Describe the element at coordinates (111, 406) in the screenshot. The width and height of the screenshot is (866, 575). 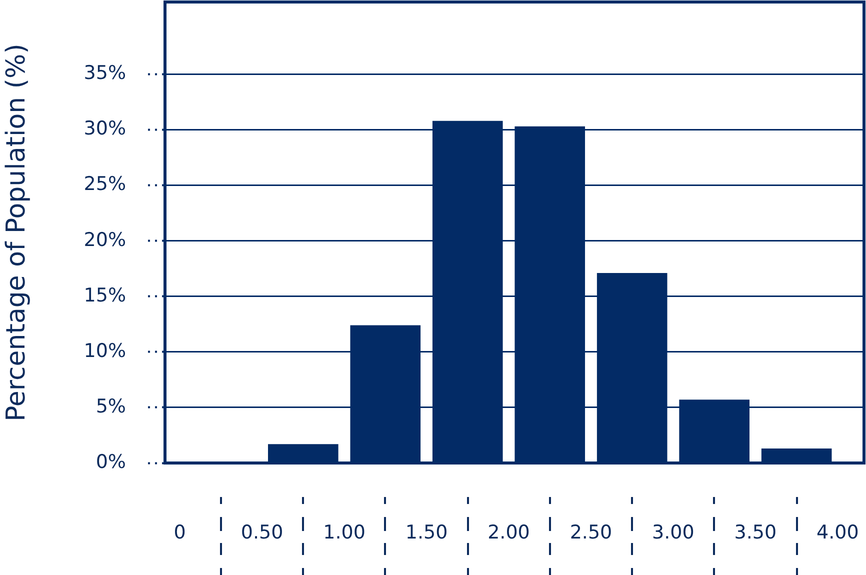
I see `y-tick-label: 5%` at that location.